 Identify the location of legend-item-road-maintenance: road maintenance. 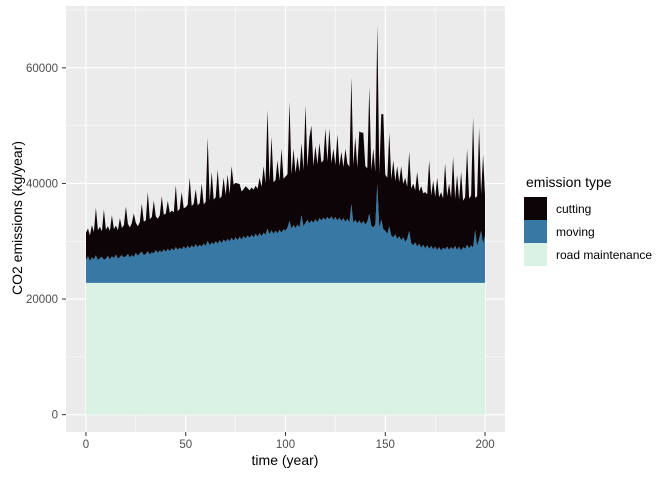
(588, 254).